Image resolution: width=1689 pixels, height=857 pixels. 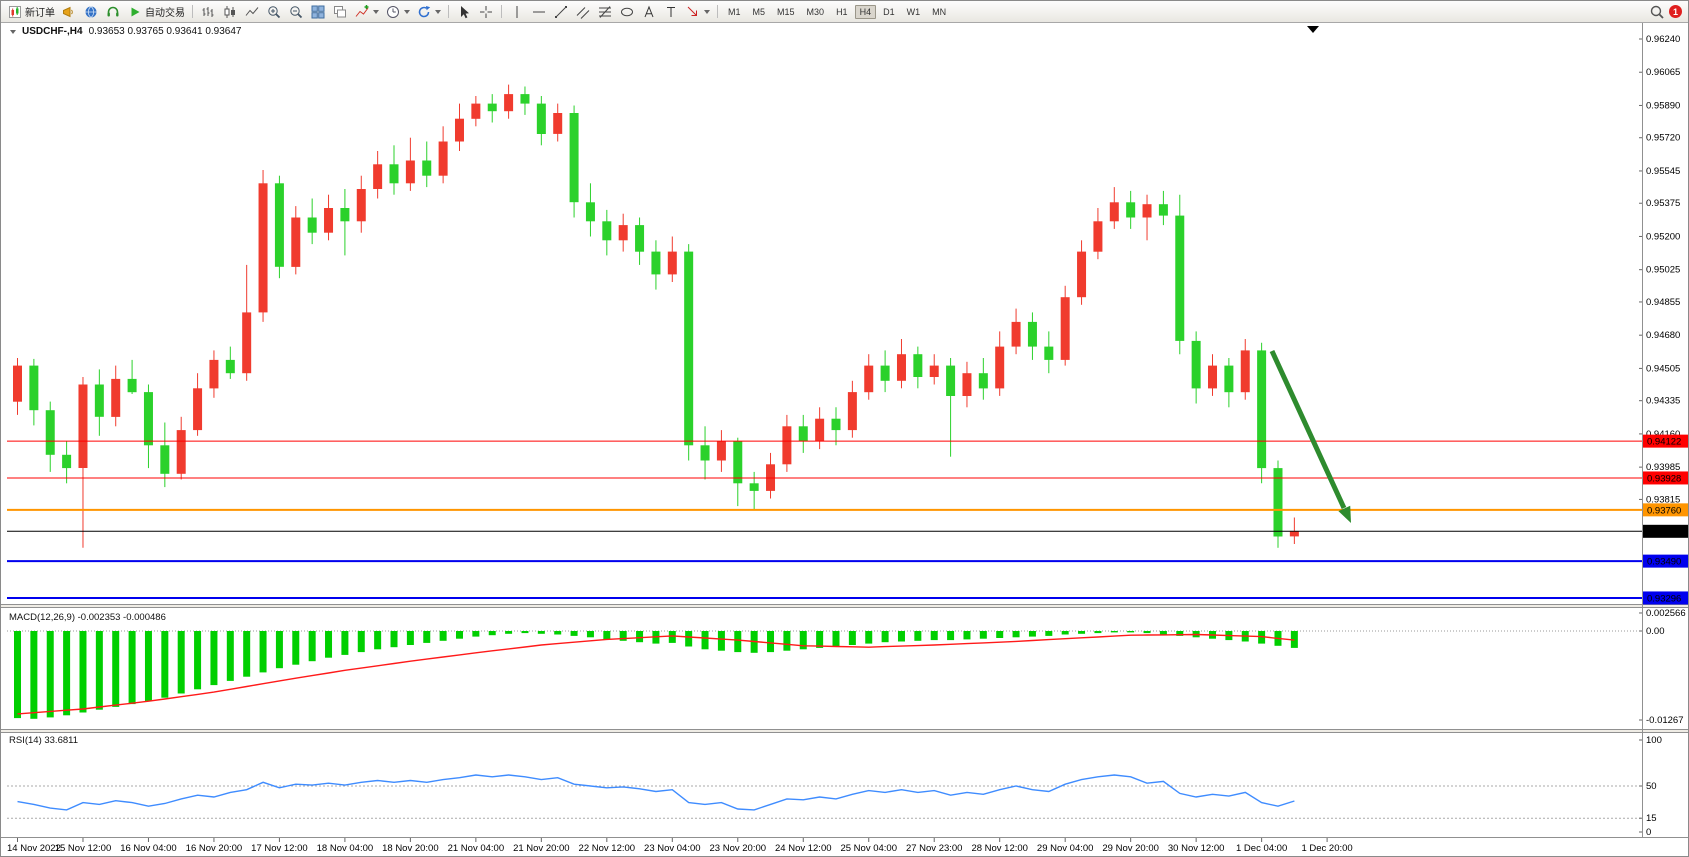 I want to click on tile-windows-icon, so click(x=318, y=12).